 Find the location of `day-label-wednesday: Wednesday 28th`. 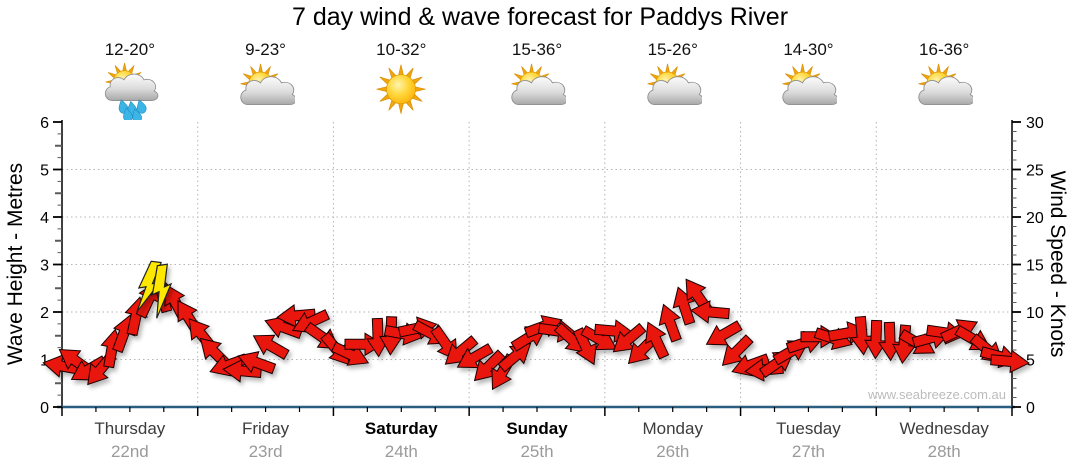

day-label-wednesday: Wednesday 28th is located at coordinates (944, 441).